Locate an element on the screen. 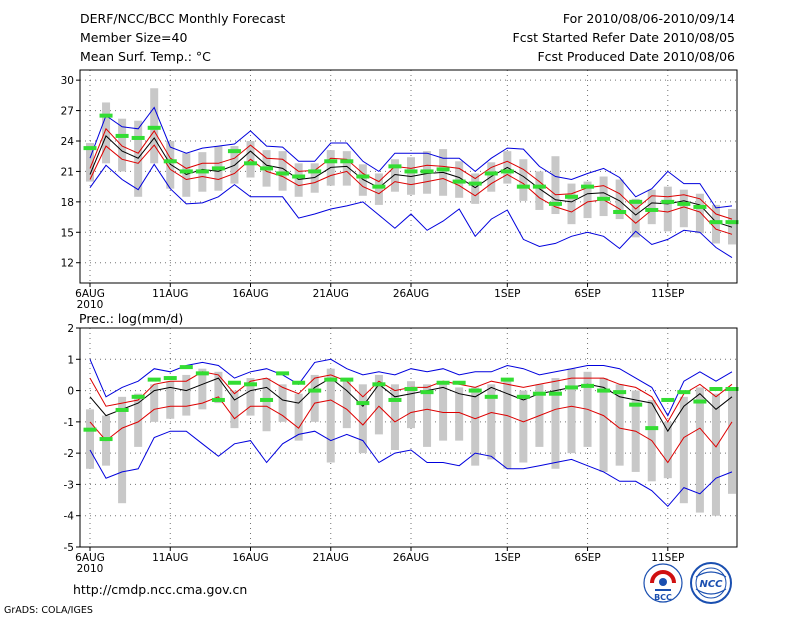 The image size is (800, 618). series-min-line is located at coordinates (411, 211).